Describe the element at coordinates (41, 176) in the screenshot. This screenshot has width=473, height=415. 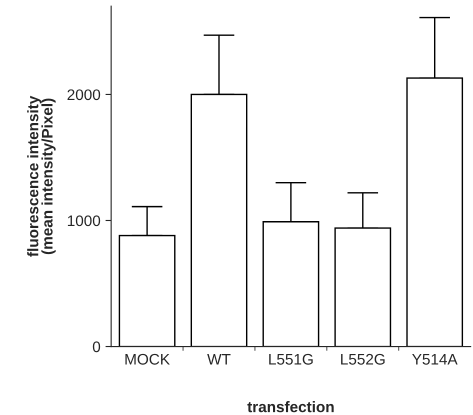
I see `y-axis-title: fluorescence intensity (mean intensity/Pixel)` at that location.